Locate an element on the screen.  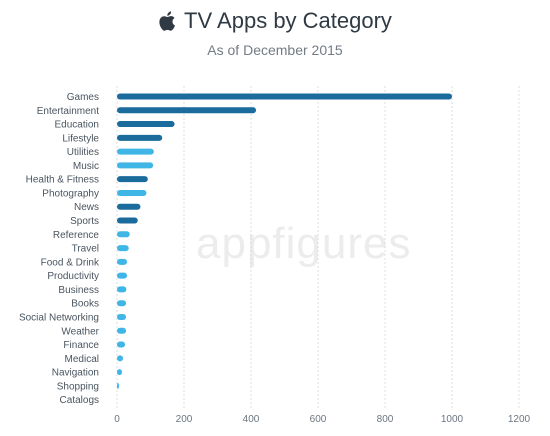
apple-logo-icon is located at coordinates (167, 21).